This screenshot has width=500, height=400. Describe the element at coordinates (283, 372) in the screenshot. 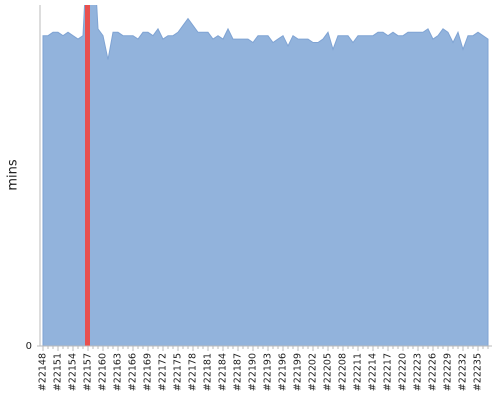

I see `x-tick-label: #22196` at that location.